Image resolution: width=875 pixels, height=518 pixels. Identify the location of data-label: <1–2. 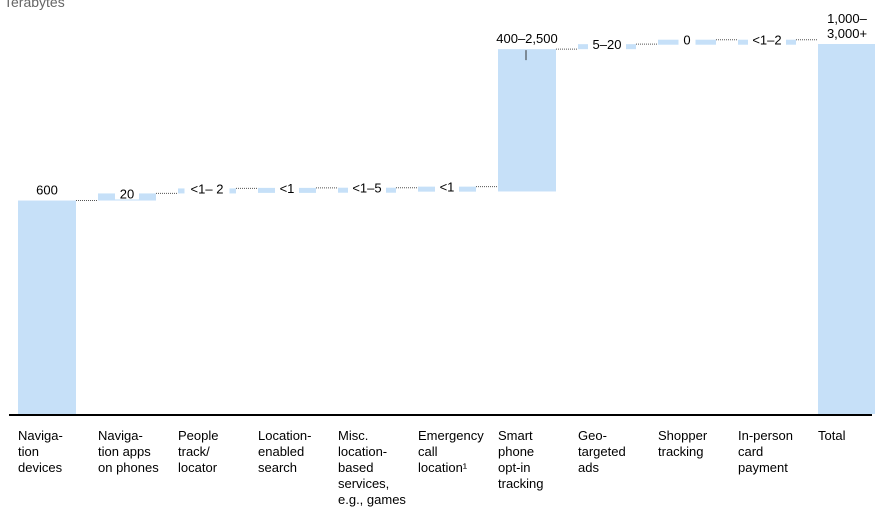
(766, 40).